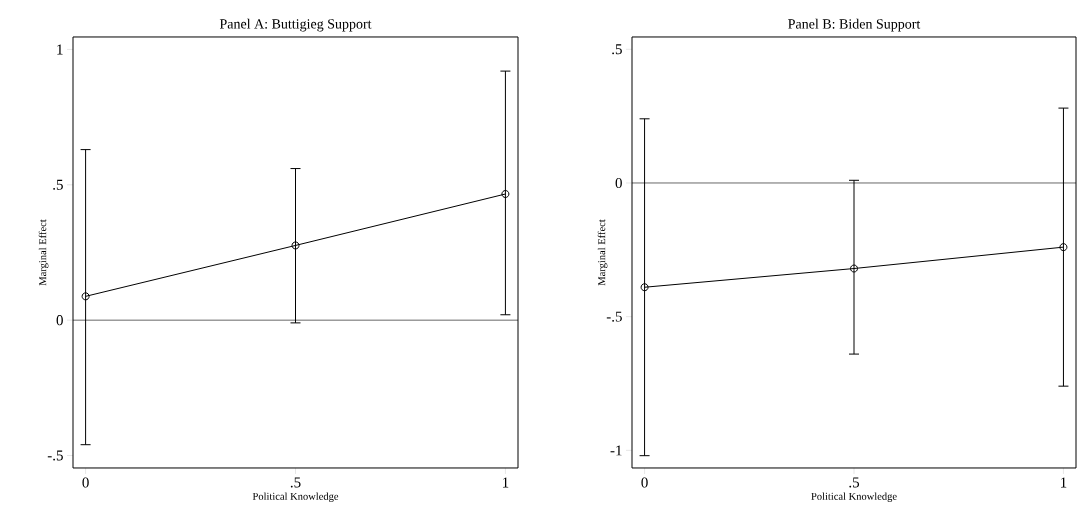  I want to click on chart-title: Panel A: Buttigieg Support, so click(295, 25).